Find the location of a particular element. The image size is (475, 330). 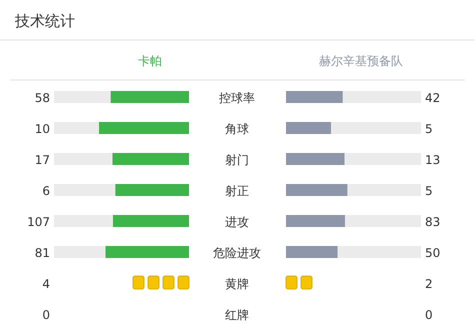

data-label: 13 is located at coordinates (432, 160).